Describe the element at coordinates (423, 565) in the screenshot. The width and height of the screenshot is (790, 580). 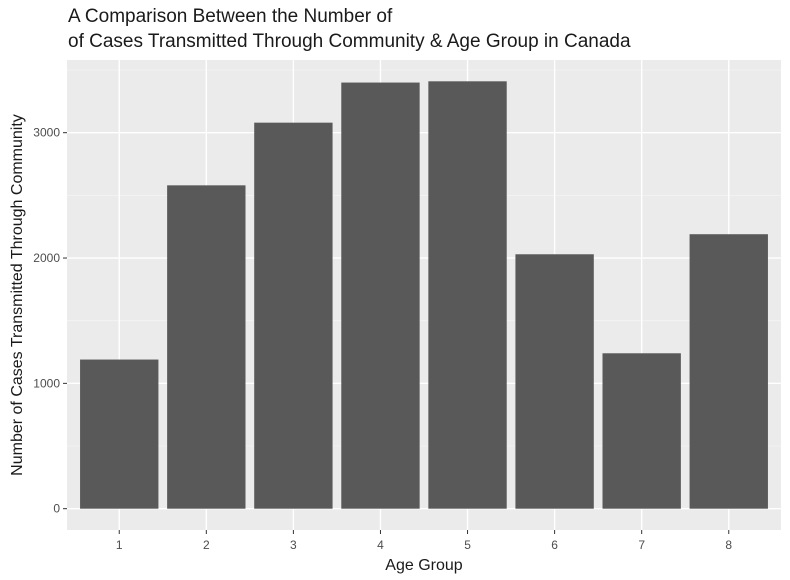
I see `x-axis-title: Age Group` at that location.